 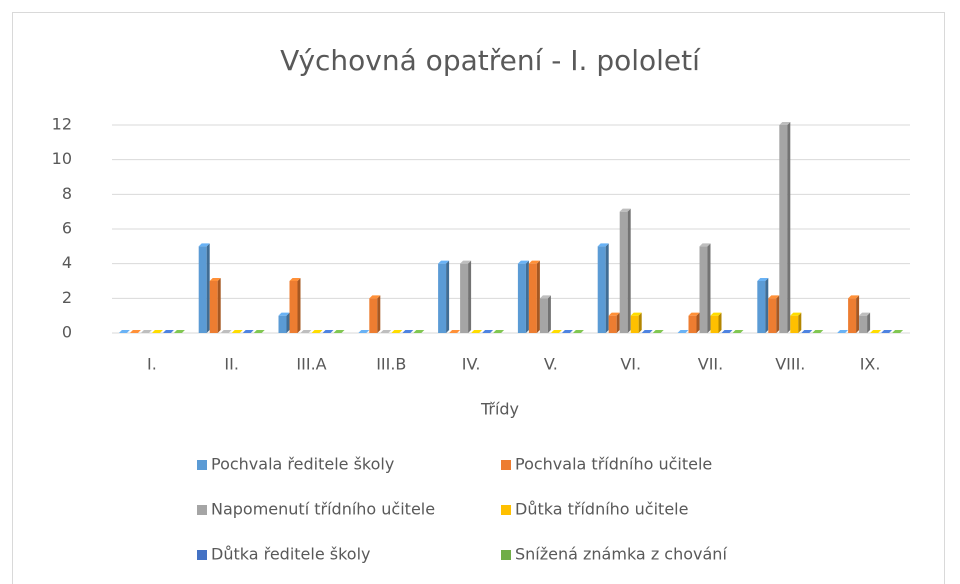 I want to click on x-tick-label: III.B, so click(x=391, y=364).